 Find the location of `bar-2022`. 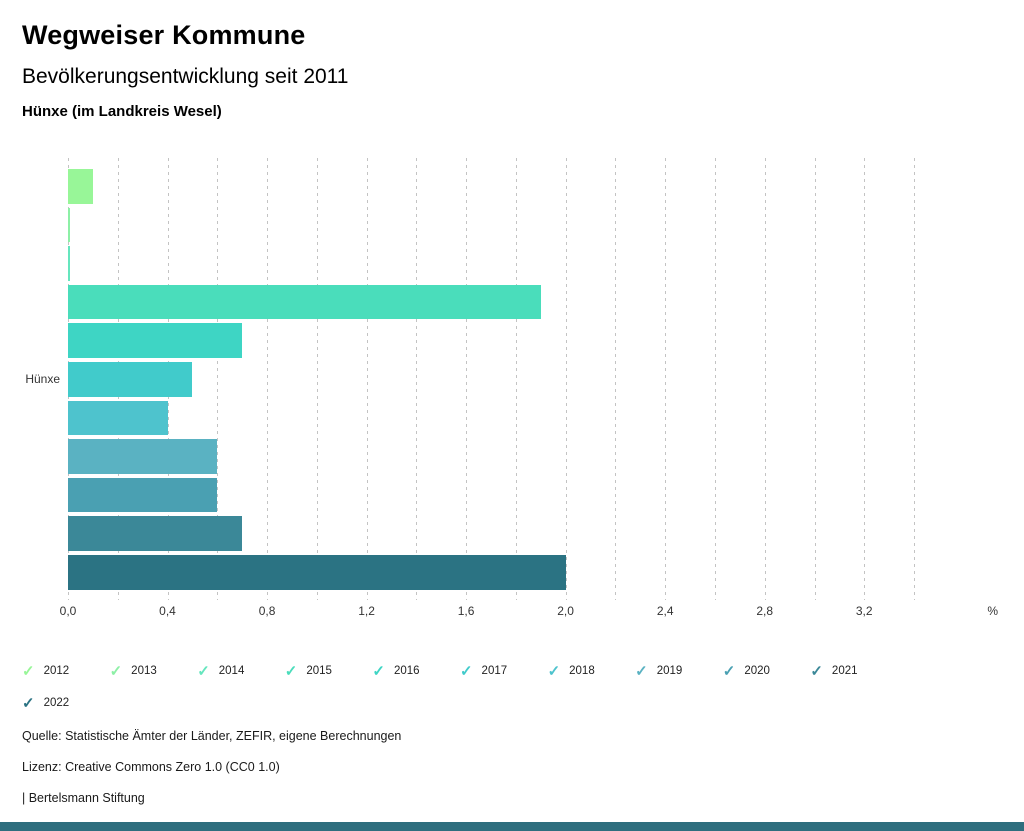

bar-2022 is located at coordinates (317, 572).